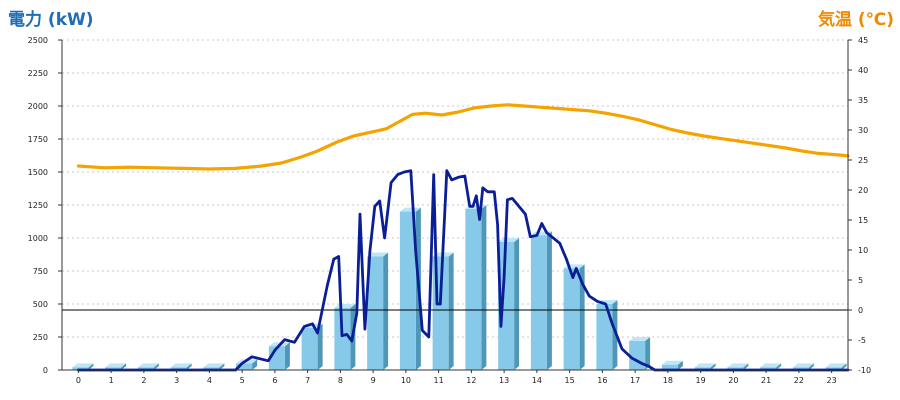  I want to click on left-tick-label: 750, so click(40, 271).